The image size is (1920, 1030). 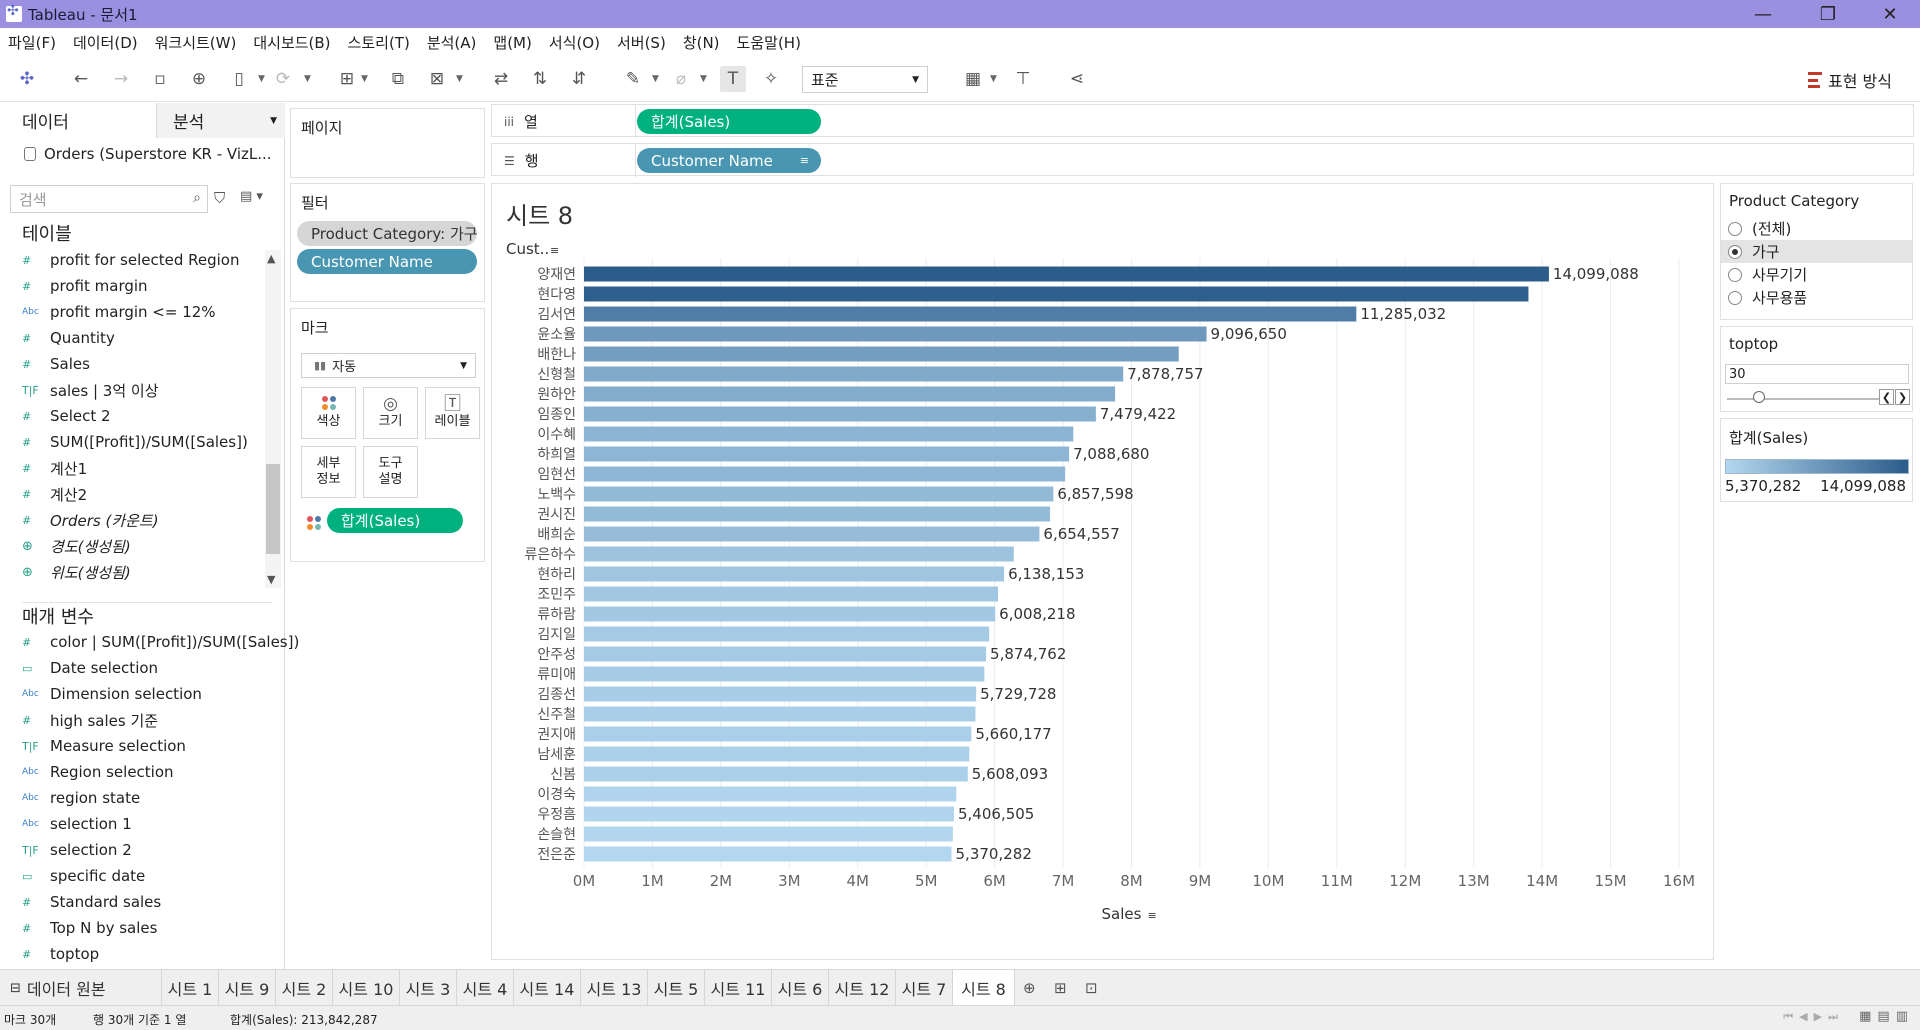 I want to click on category-option: 가구, so click(x=1816, y=251).